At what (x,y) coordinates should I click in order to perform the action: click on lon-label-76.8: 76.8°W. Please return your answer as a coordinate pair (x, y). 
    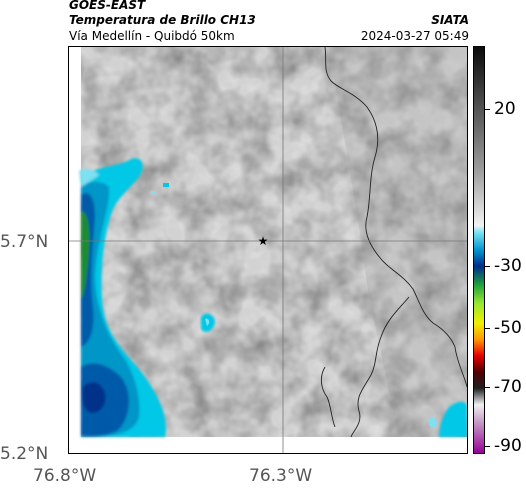
    Looking at the image, I should click on (65, 476).